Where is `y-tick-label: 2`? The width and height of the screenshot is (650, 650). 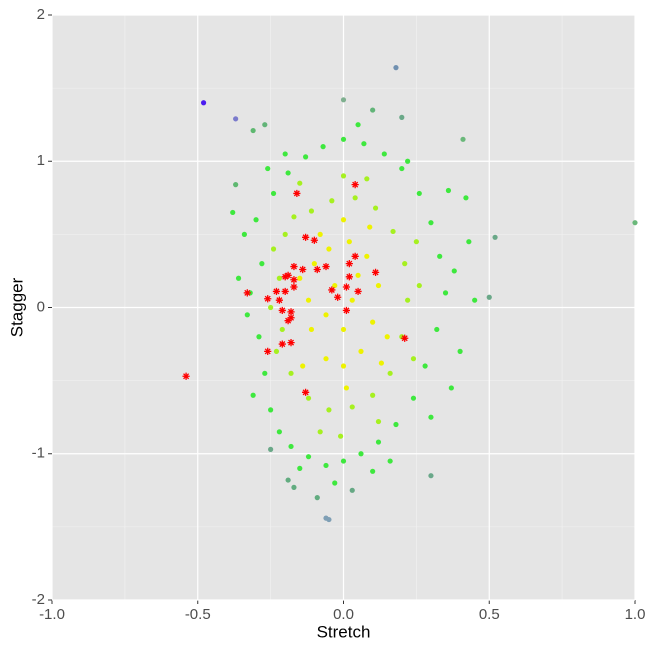 y-tick-label: 2 is located at coordinates (41, 14).